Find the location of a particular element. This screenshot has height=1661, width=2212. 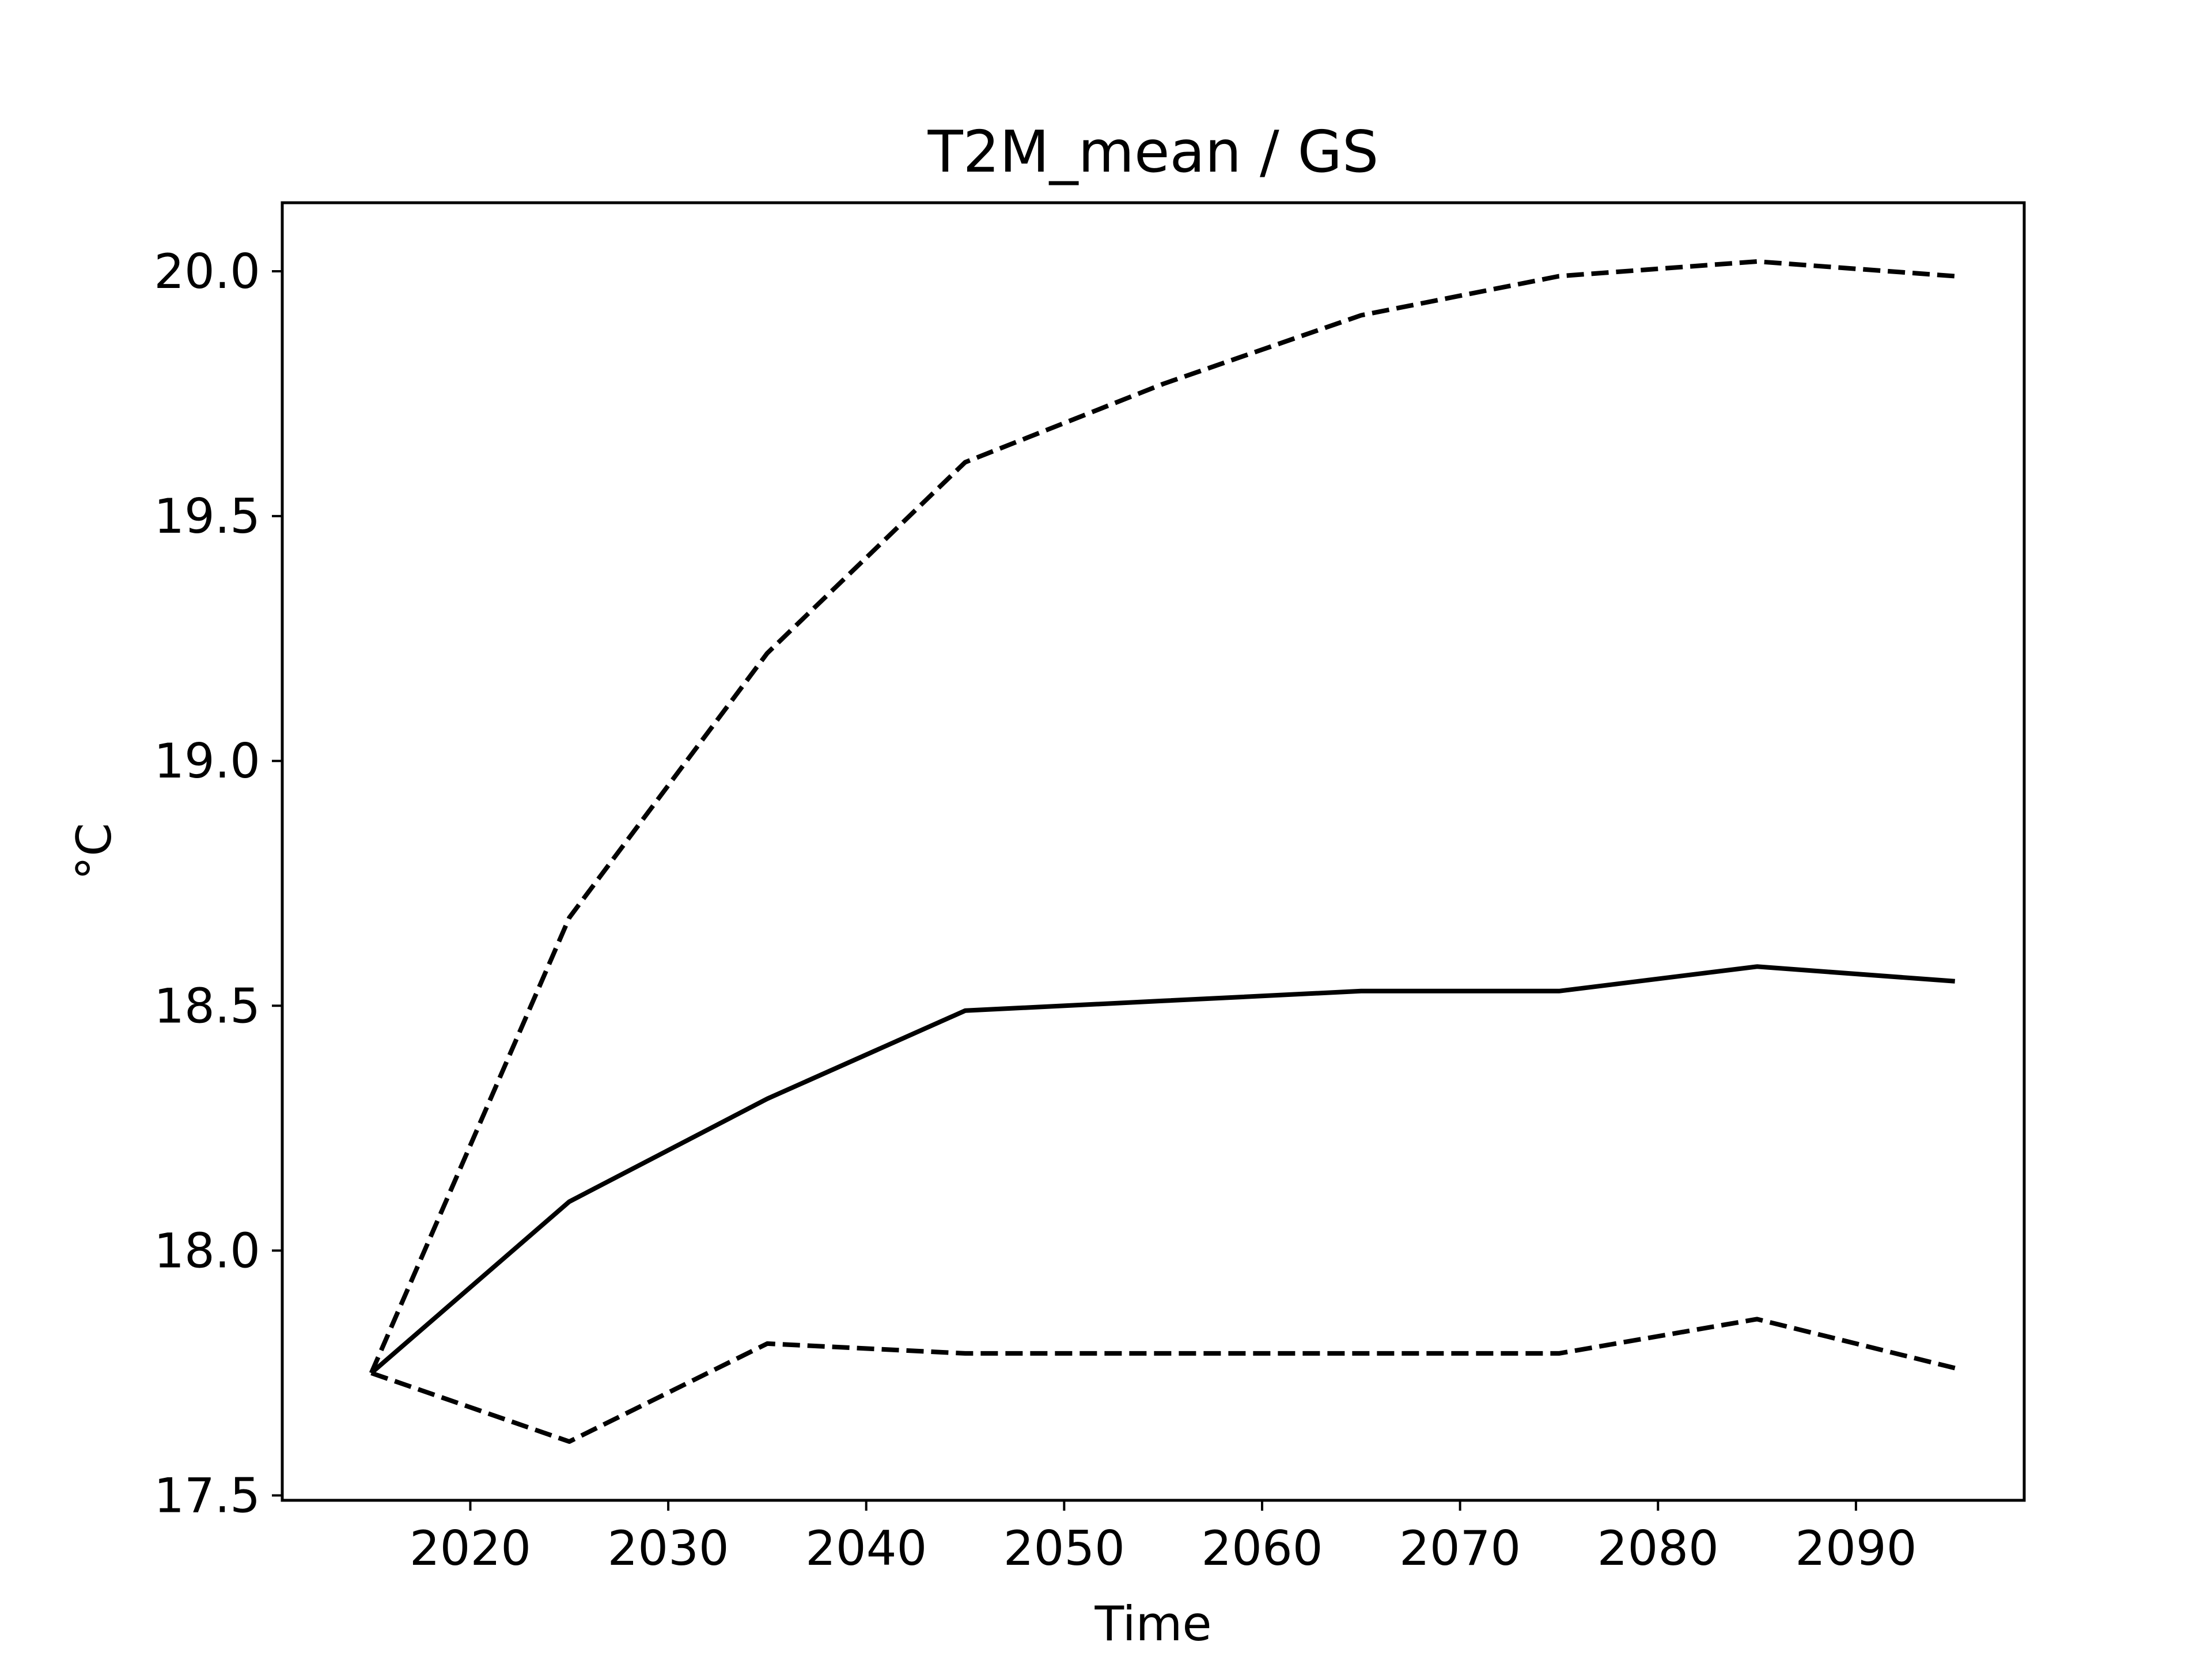

x-tick-label: 2080 is located at coordinates (1658, 1548).